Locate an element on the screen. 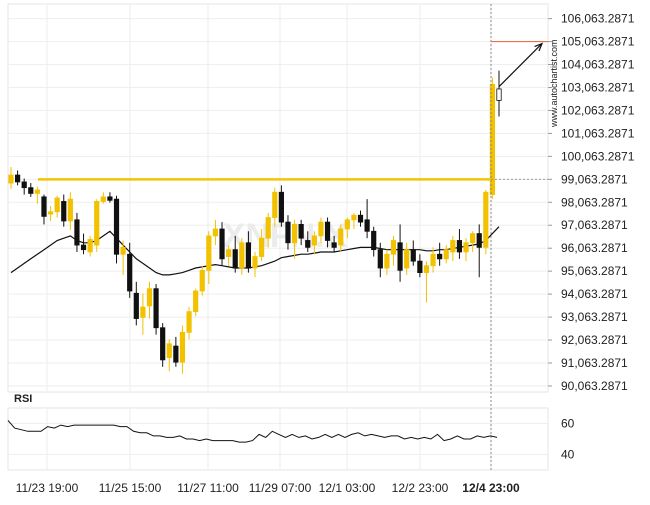 The height and width of the screenshot is (505, 650). rsi-tick-label: 60 is located at coordinates (568, 424).